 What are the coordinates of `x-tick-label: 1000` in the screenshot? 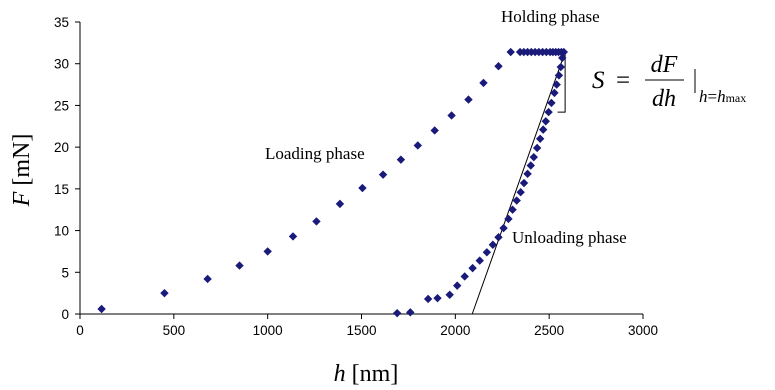 It's located at (268, 330).